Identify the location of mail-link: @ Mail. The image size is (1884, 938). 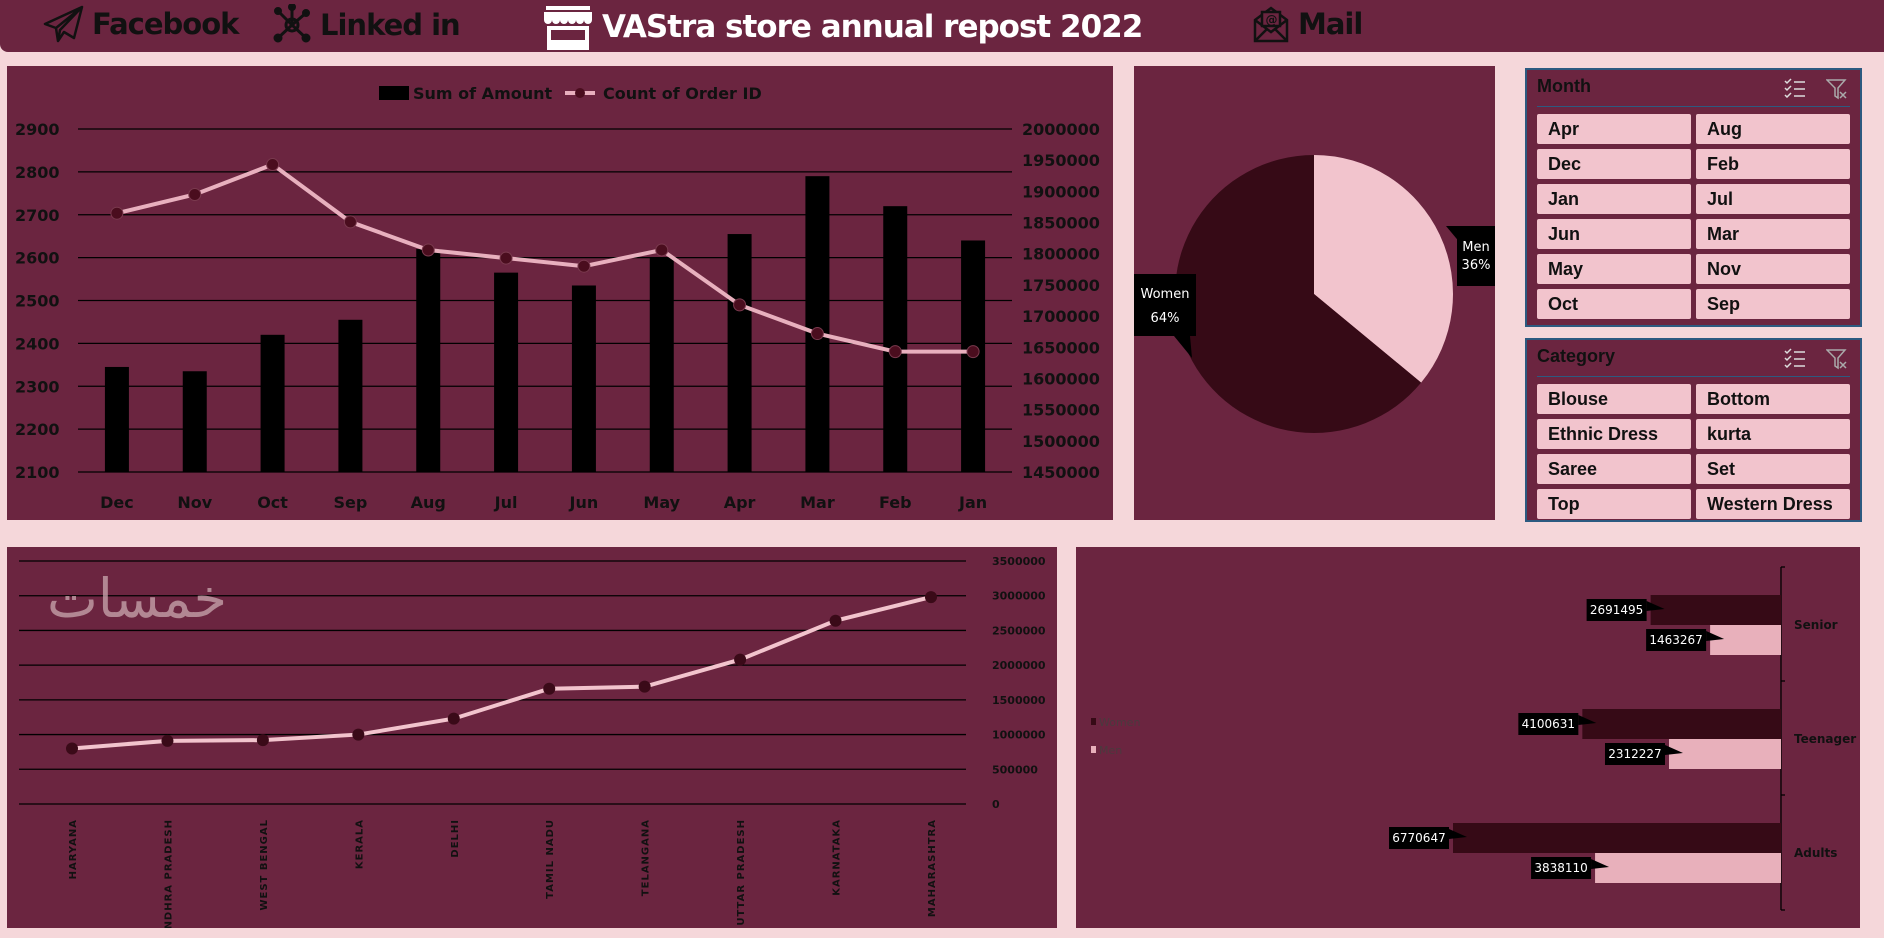
(1307, 24).